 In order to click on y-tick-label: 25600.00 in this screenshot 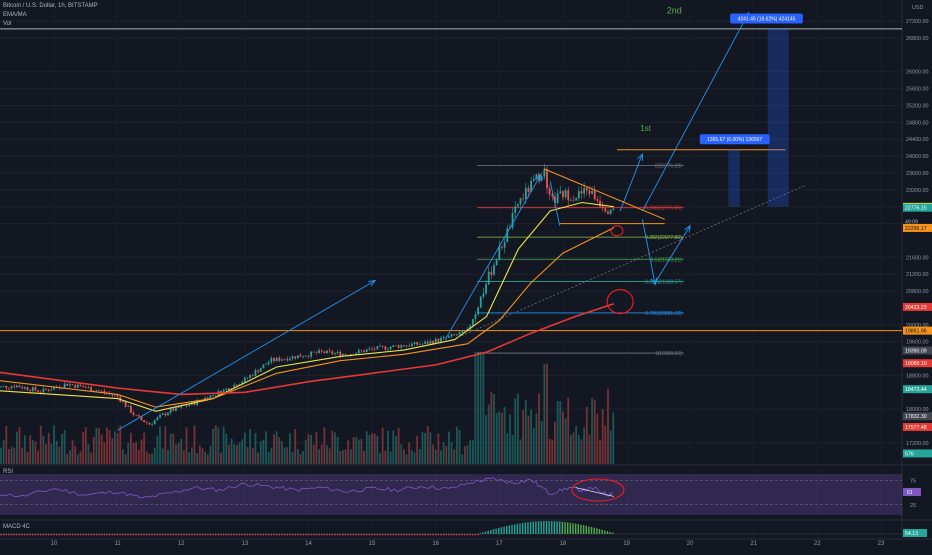, I will do `click(917, 90)`.